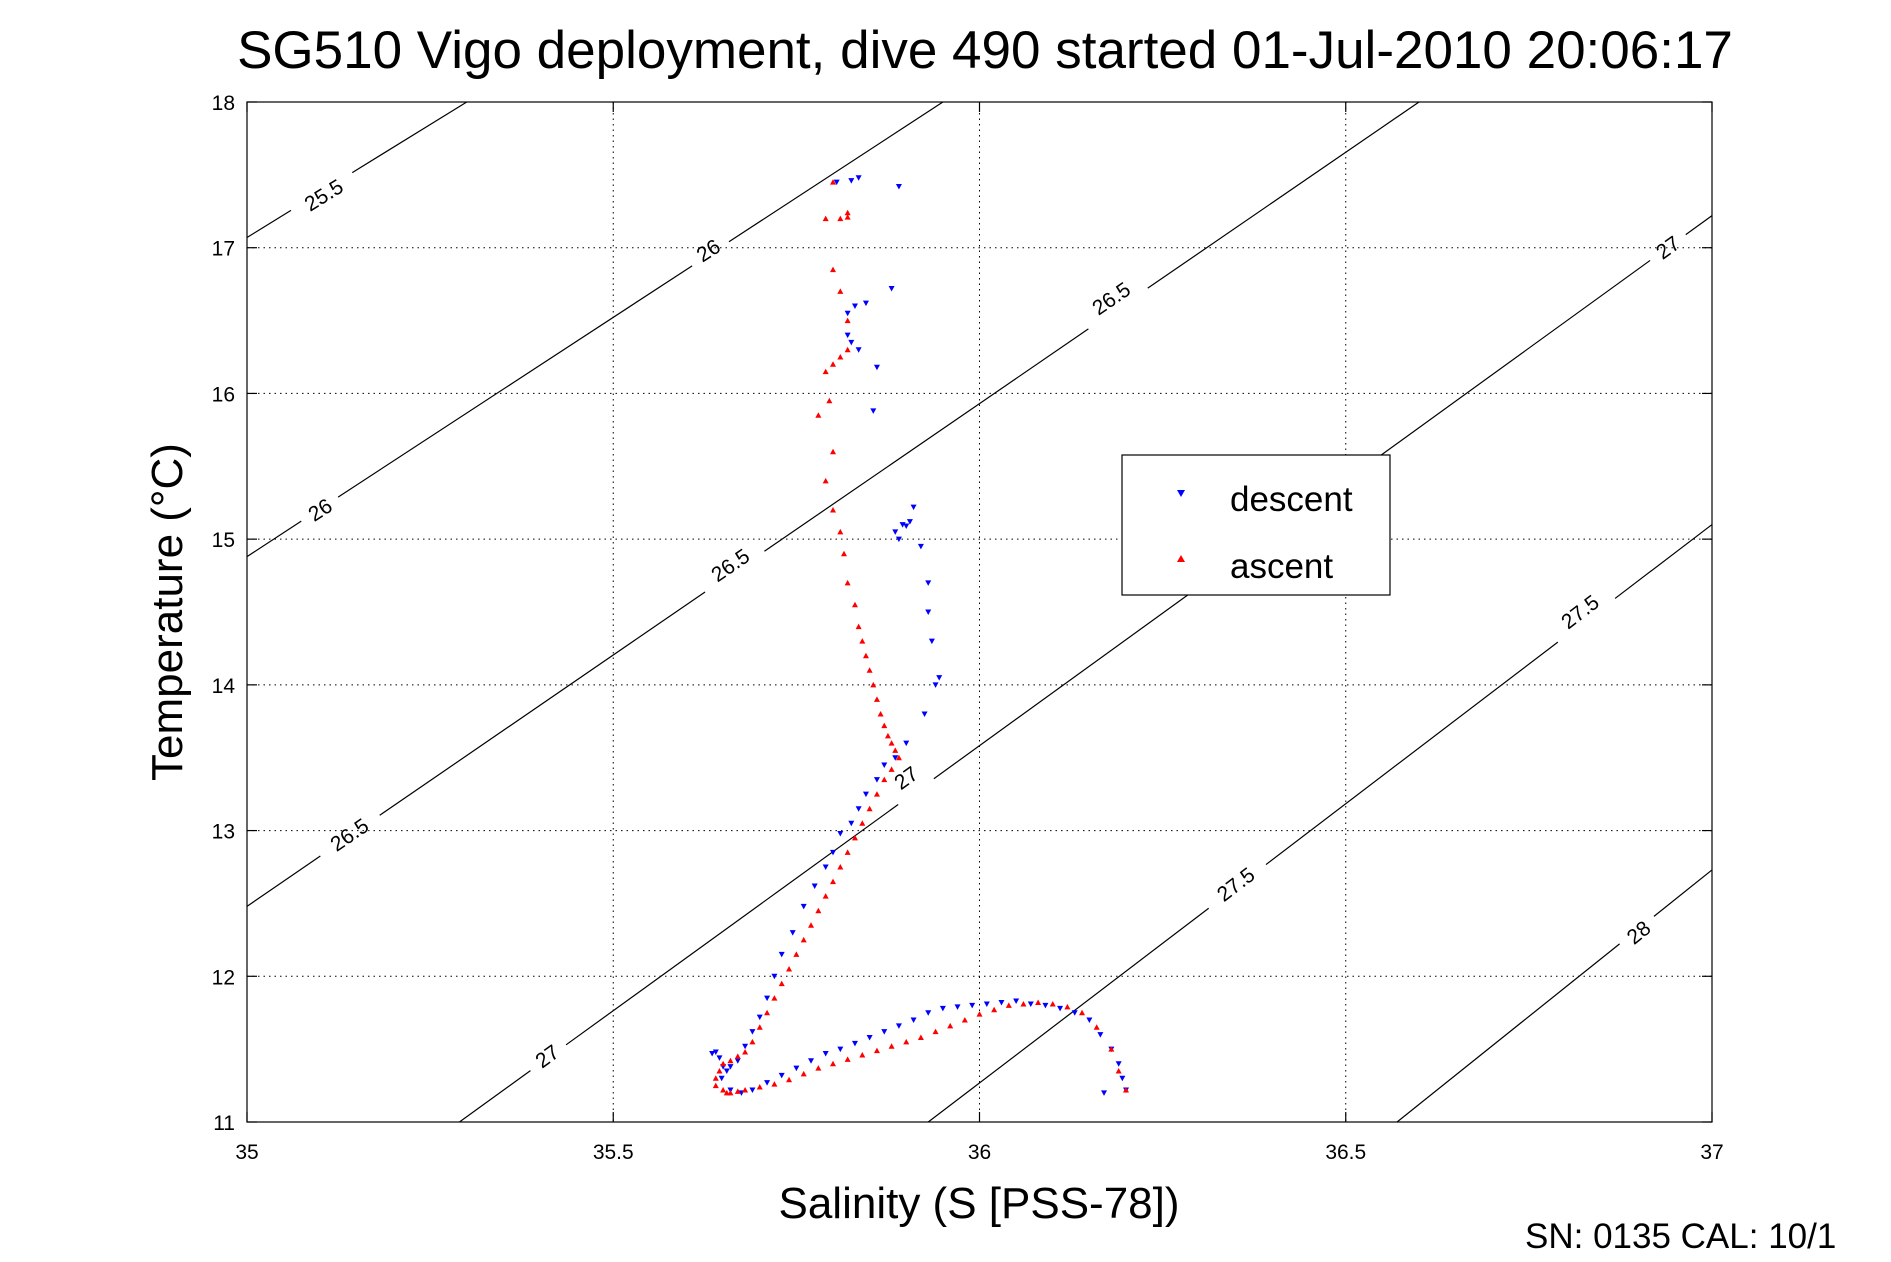  I want to click on contour-line-26.5, so click(283, 881).